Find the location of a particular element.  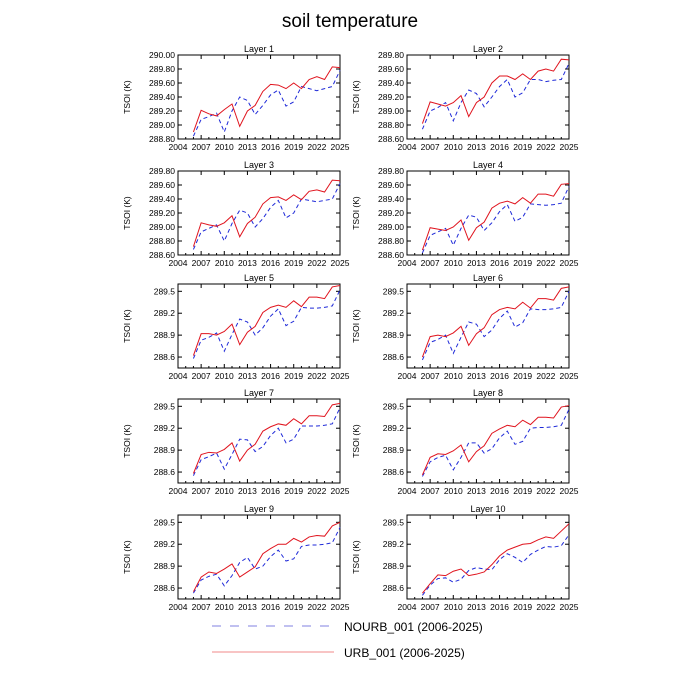

panel-title: Layer 3 is located at coordinates (259, 165).